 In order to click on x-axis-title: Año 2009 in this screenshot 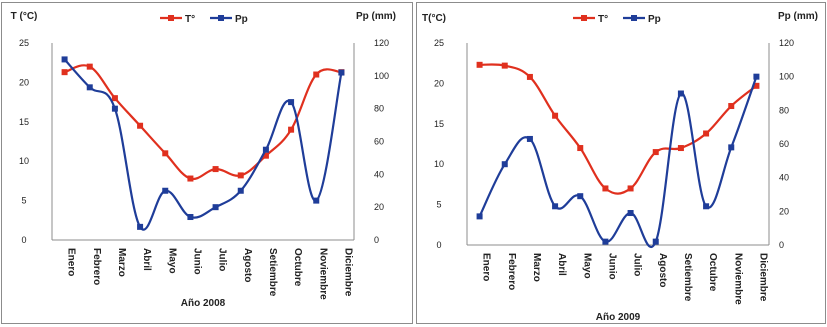, I will do `click(618, 317)`.